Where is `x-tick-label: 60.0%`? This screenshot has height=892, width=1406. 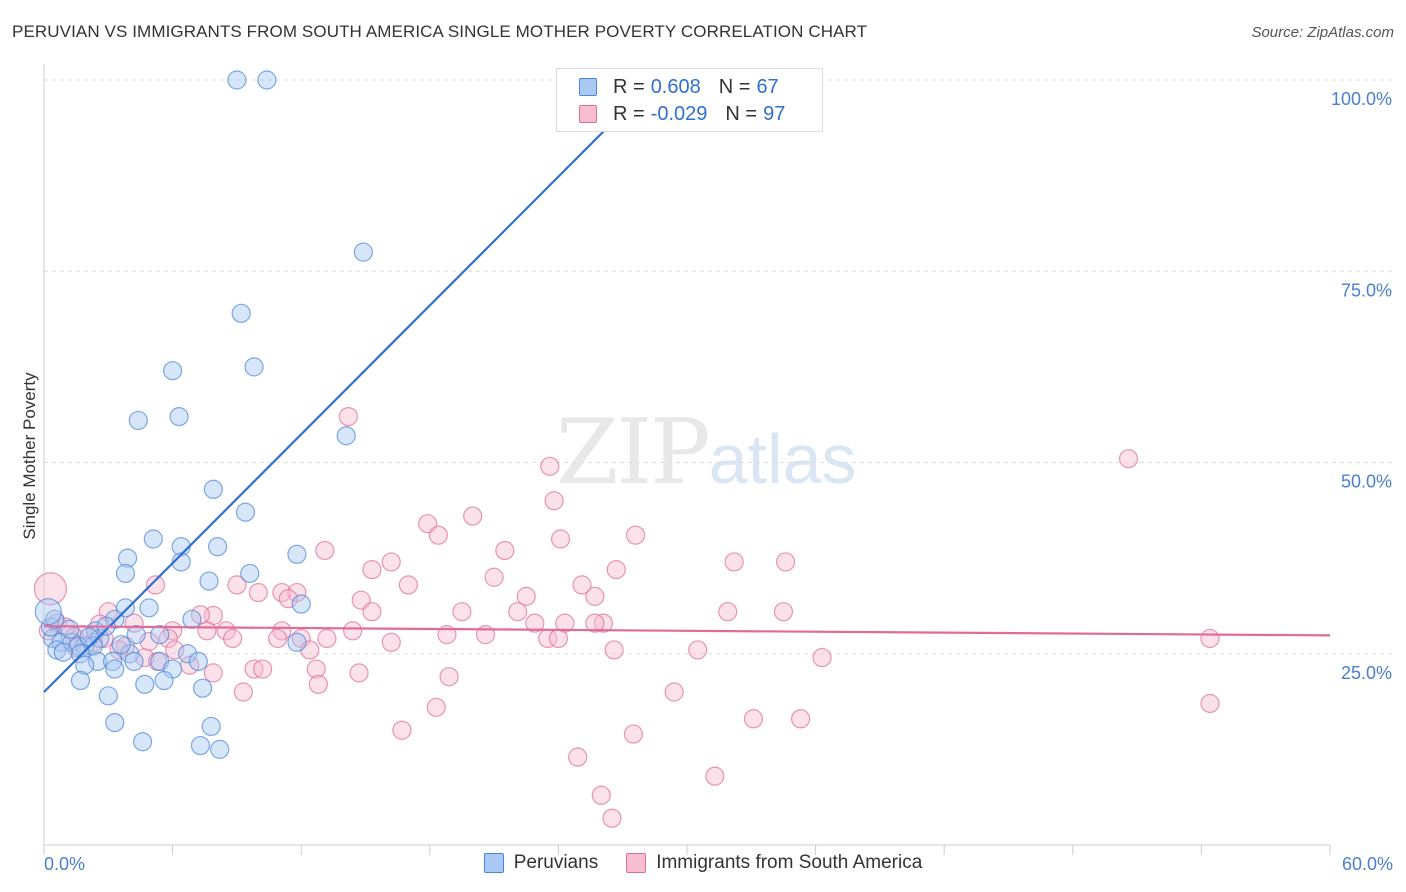 x-tick-label: 60.0% is located at coordinates (1367, 864).